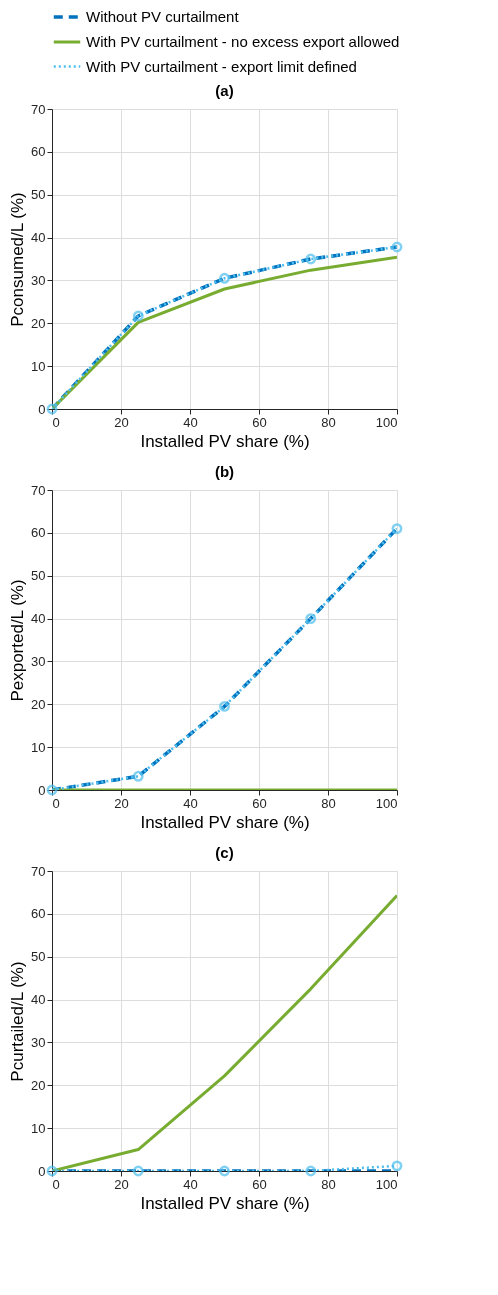  Describe the element at coordinates (243, 41) in the screenshot. I see `legend-label: With PV curtailment - no excess export allowed` at that location.